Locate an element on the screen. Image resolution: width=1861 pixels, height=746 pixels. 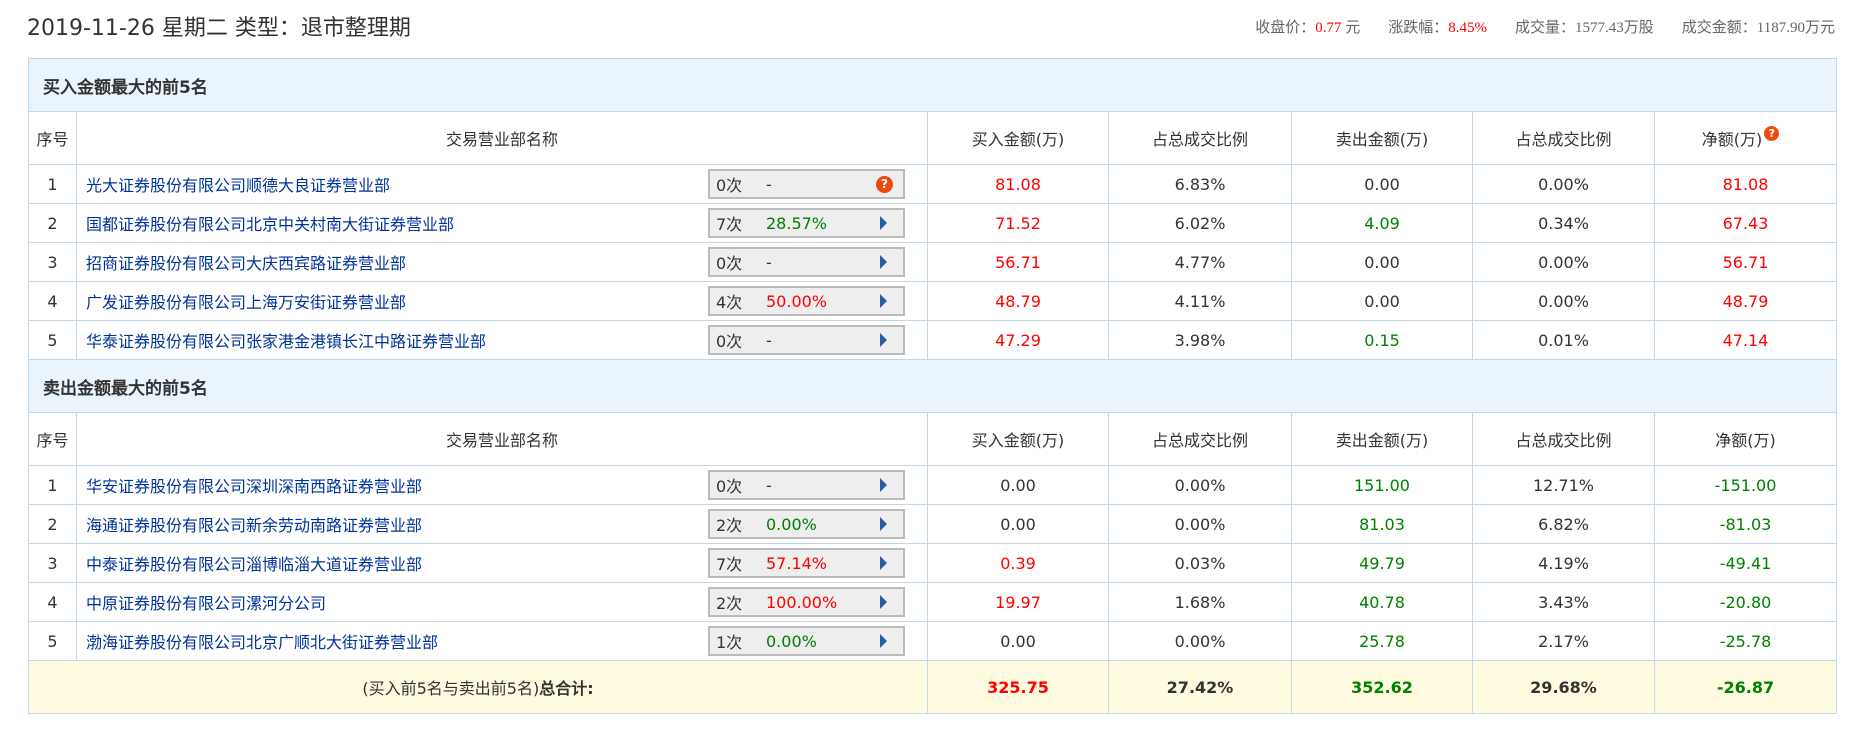
buy-amount: 47.29 is located at coordinates (1018, 340).